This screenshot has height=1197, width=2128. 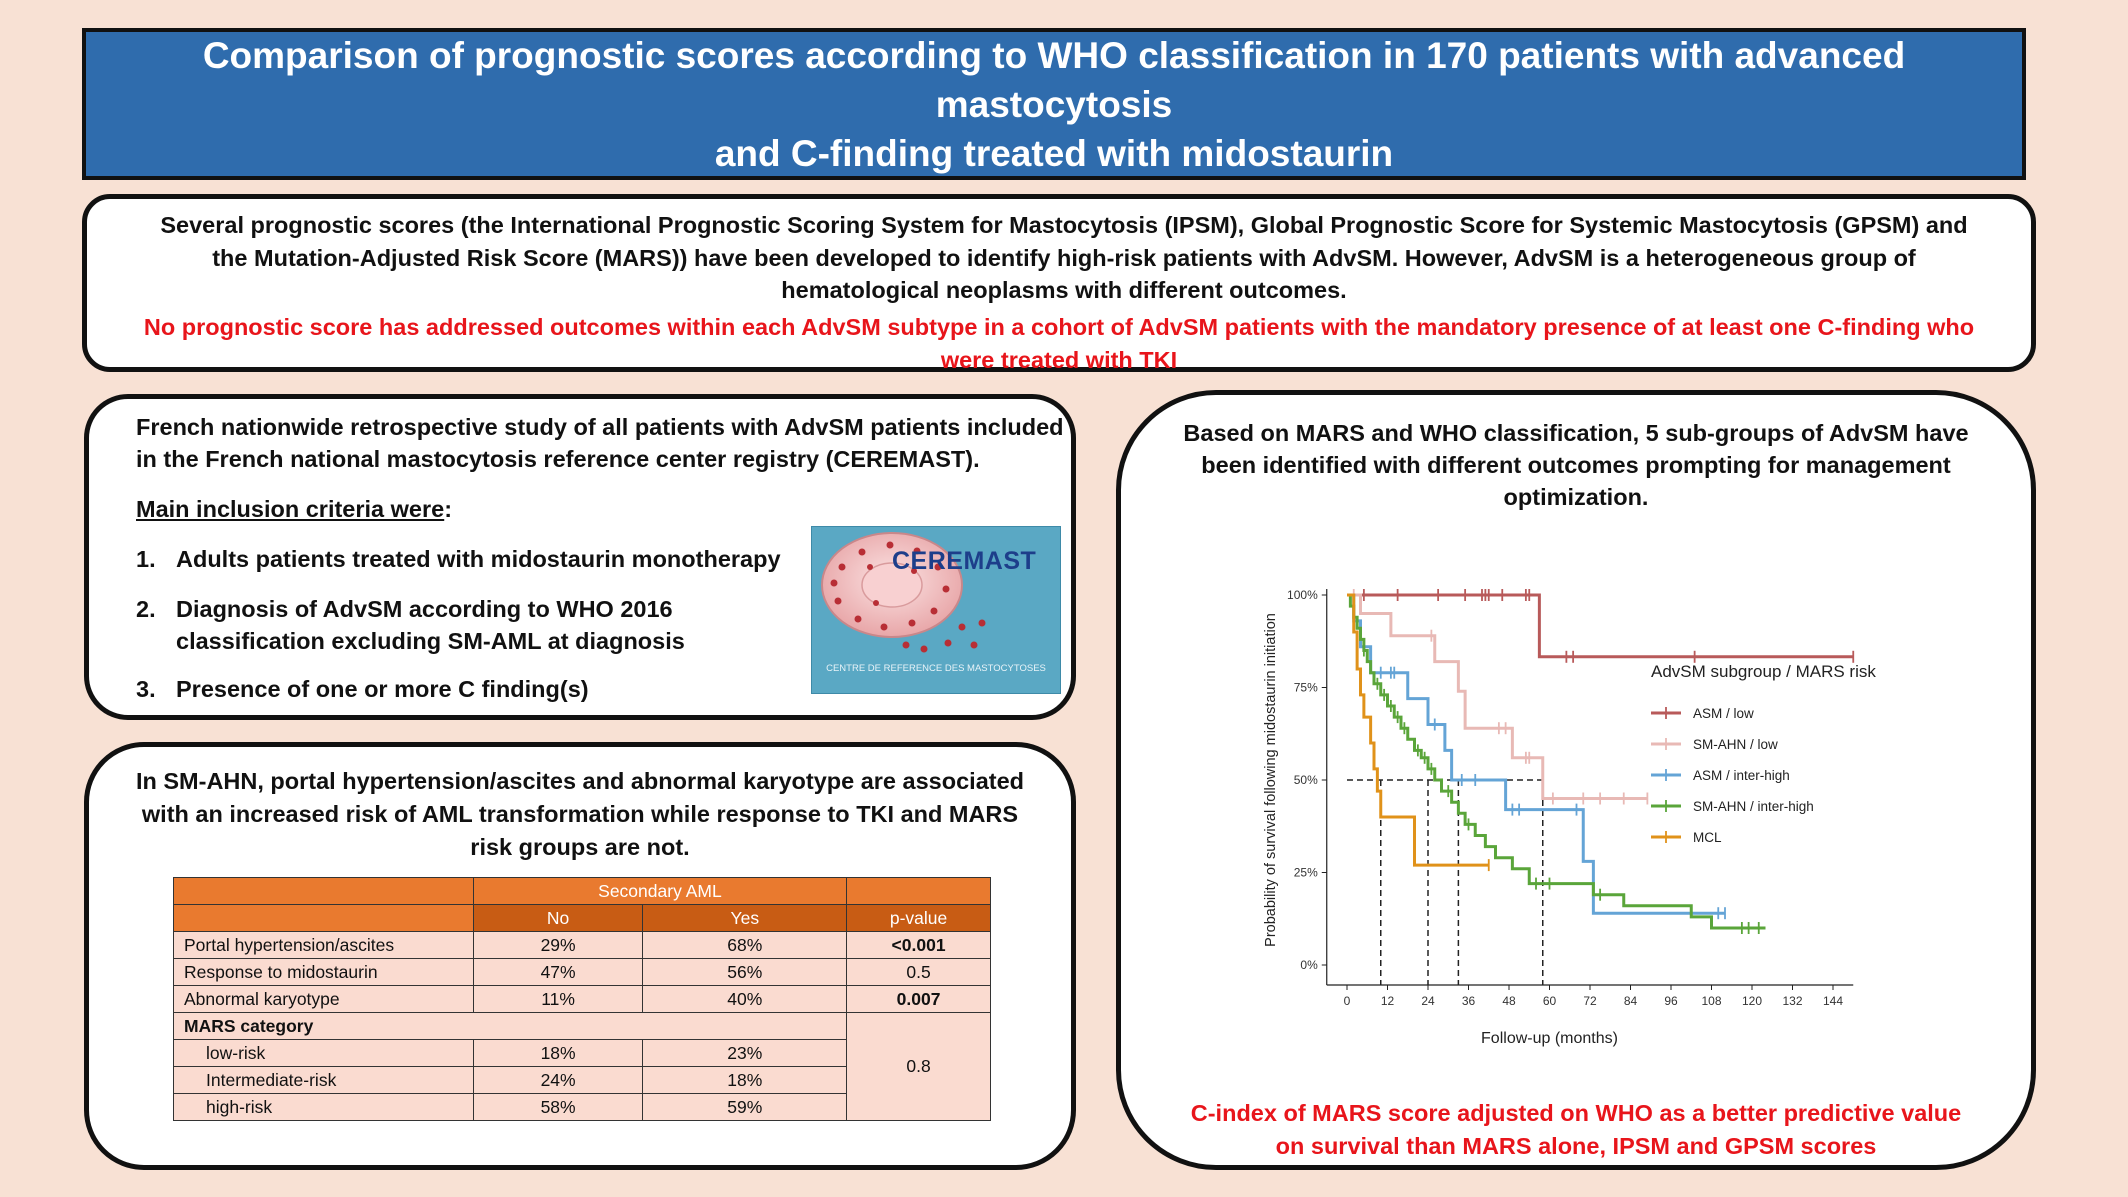 I want to click on criteria-heading-text: Main inclusion criteria were, so click(x=290, y=509).